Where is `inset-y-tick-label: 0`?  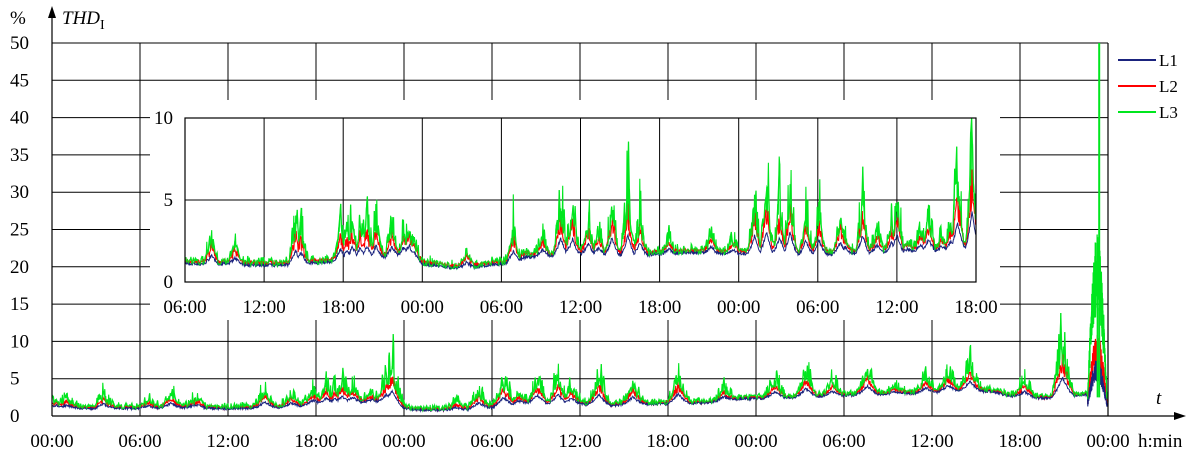 inset-y-tick-label: 0 is located at coordinates (169, 282).